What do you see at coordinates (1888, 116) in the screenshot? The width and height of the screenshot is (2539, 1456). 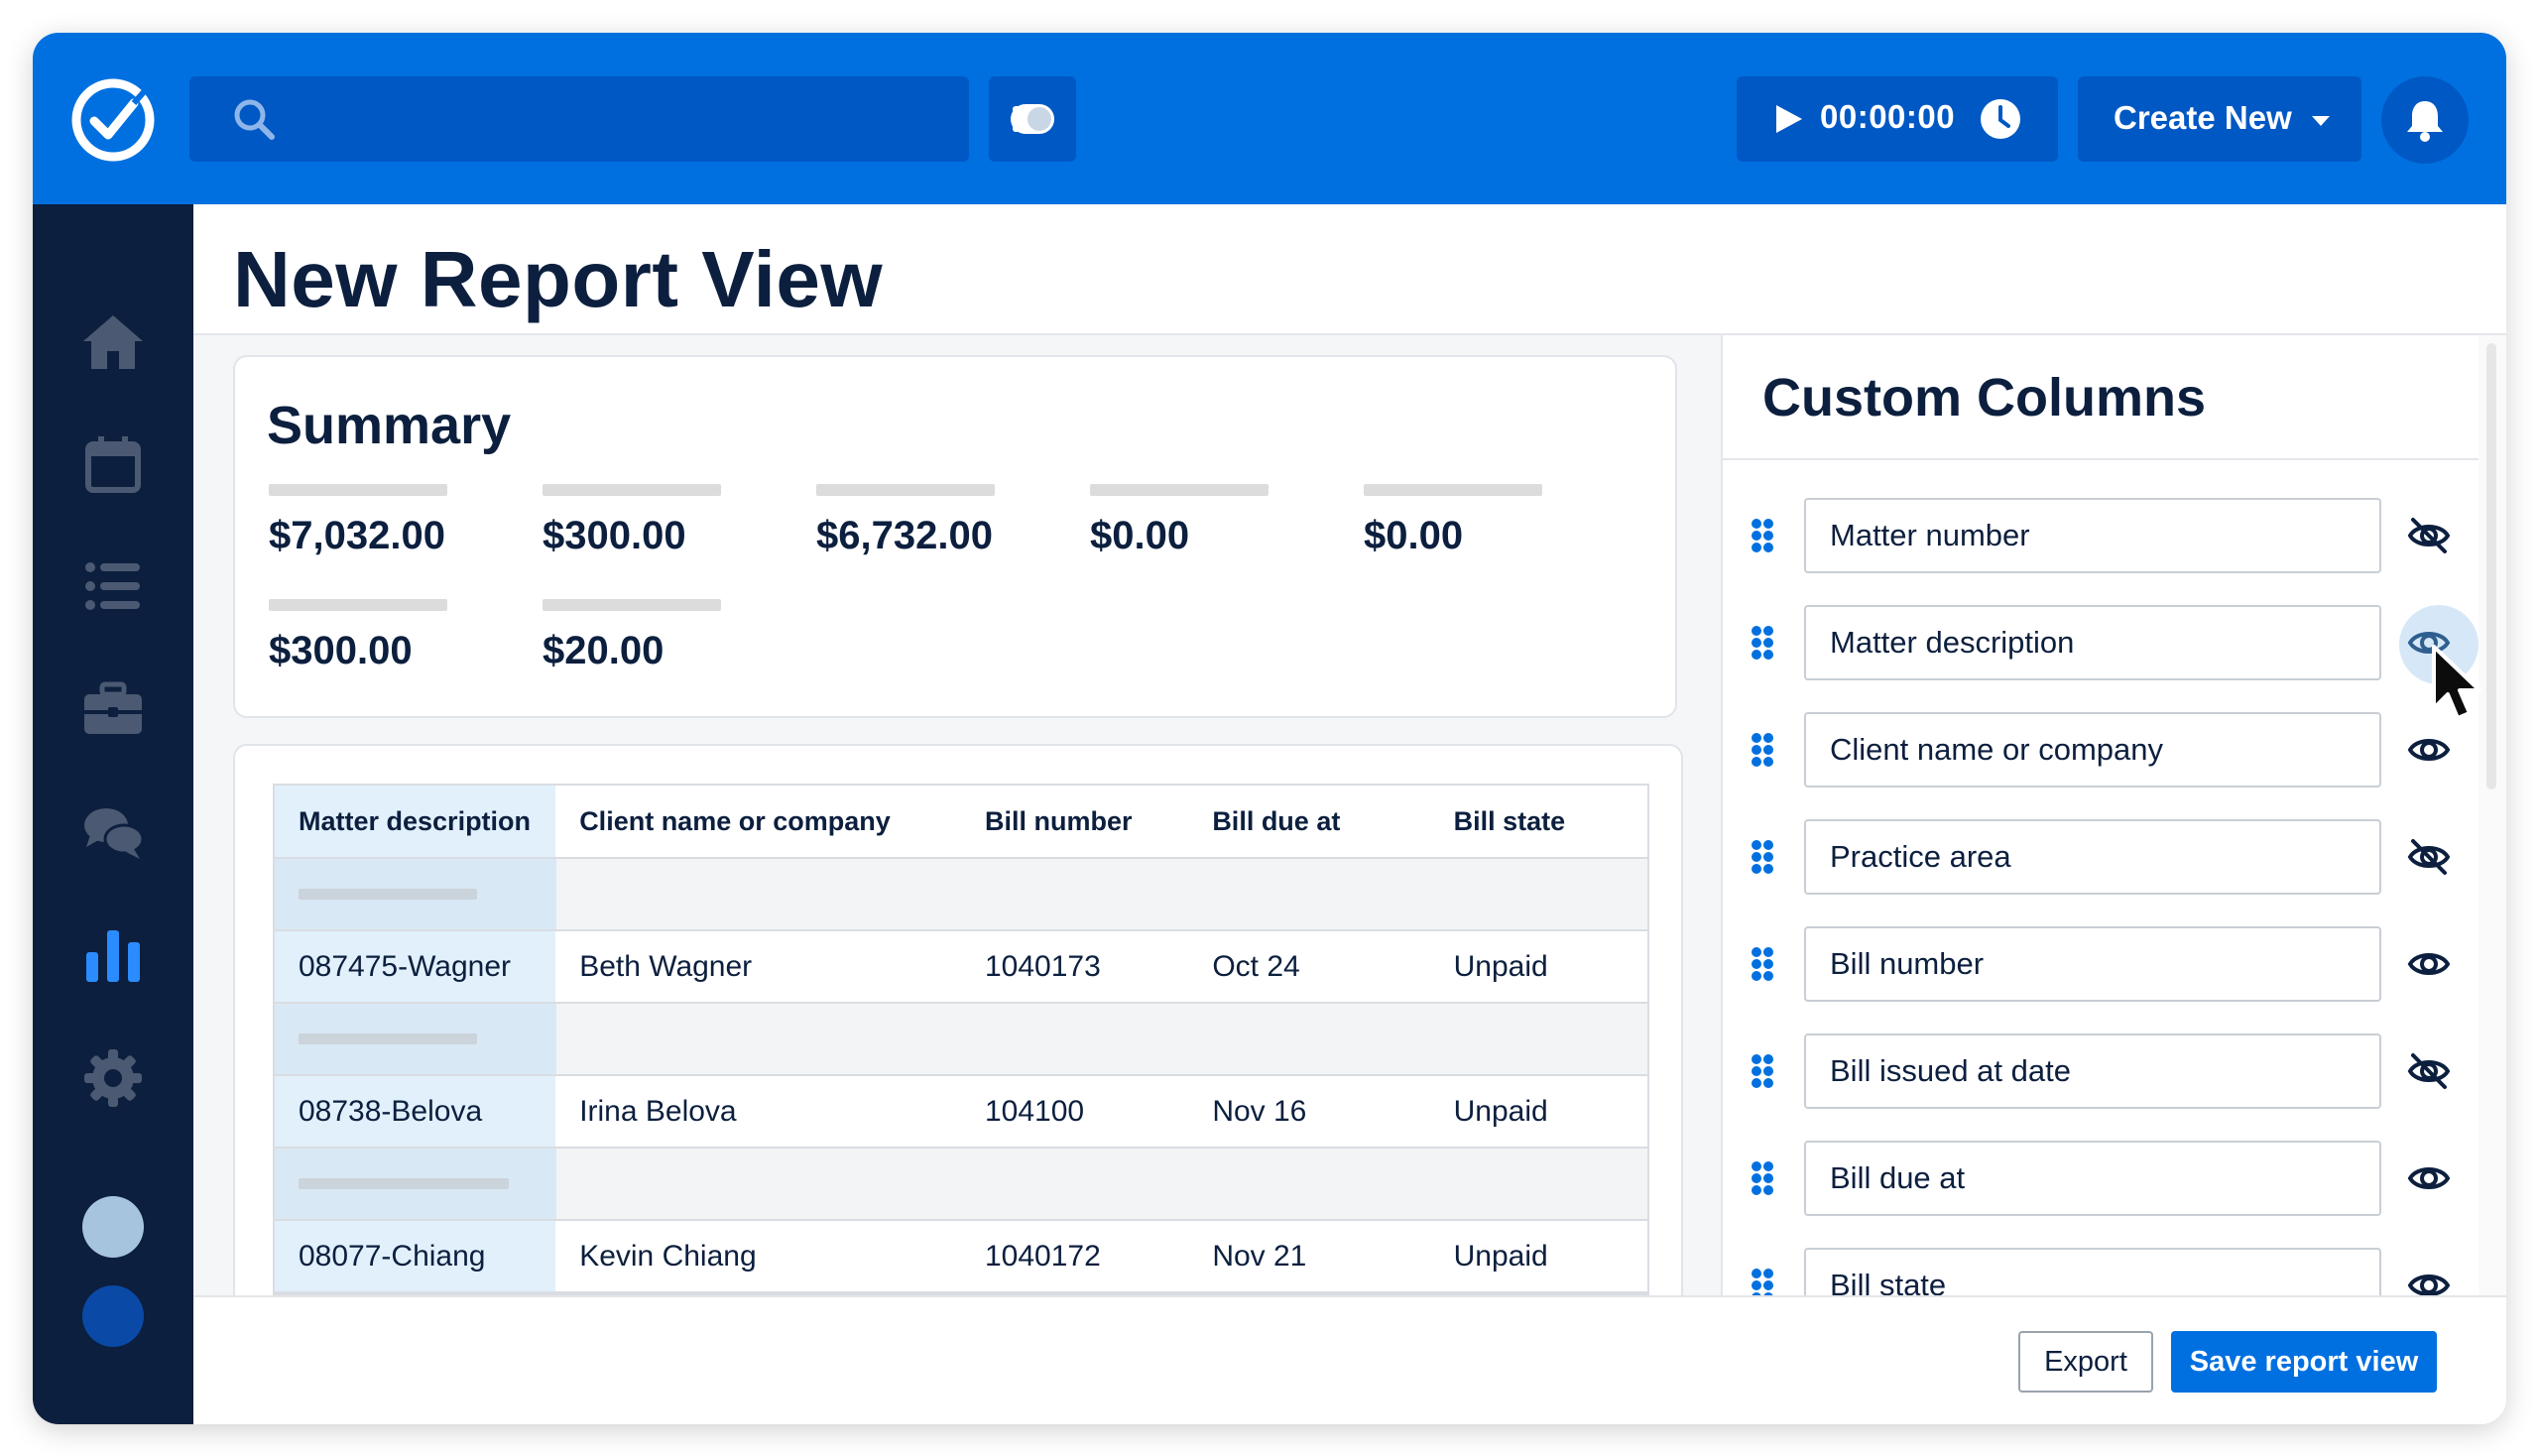 I see `timer-value: 00:00:00` at bounding box center [1888, 116].